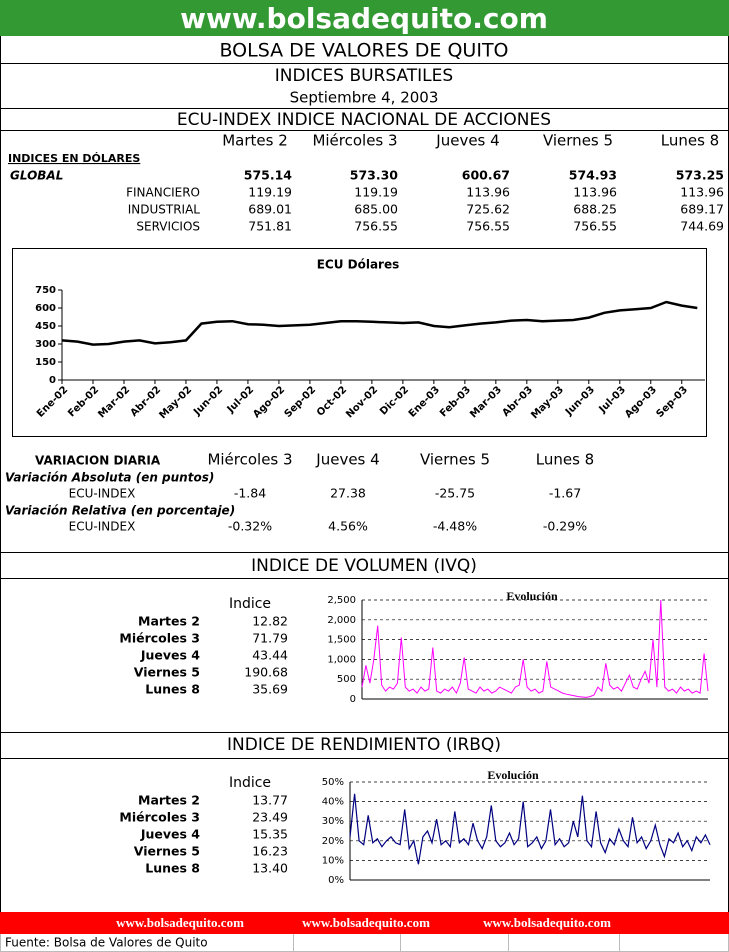 The width and height of the screenshot is (729, 952). Describe the element at coordinates (45, 308) in the screenshot. I see `y-tick-label: 600` at that location.